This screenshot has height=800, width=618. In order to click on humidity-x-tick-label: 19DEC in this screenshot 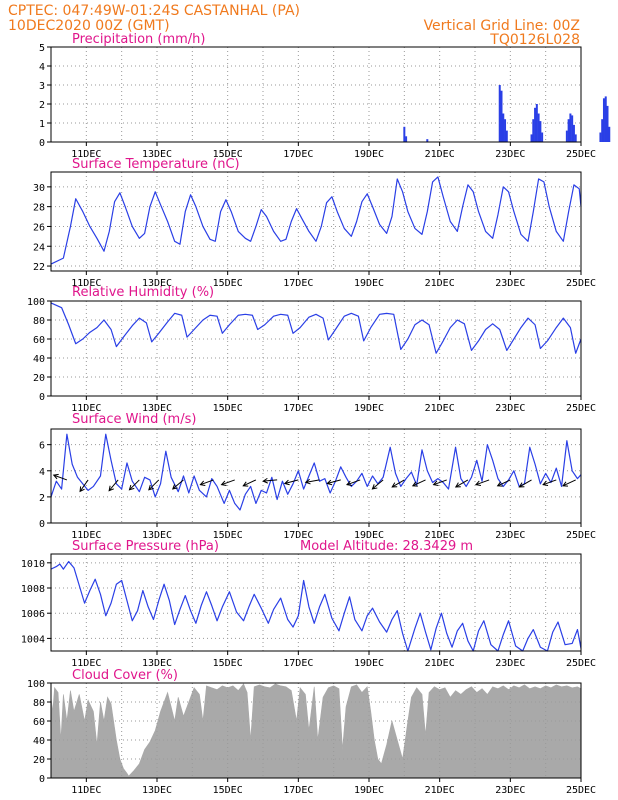, I will do `click(369, 408)`.